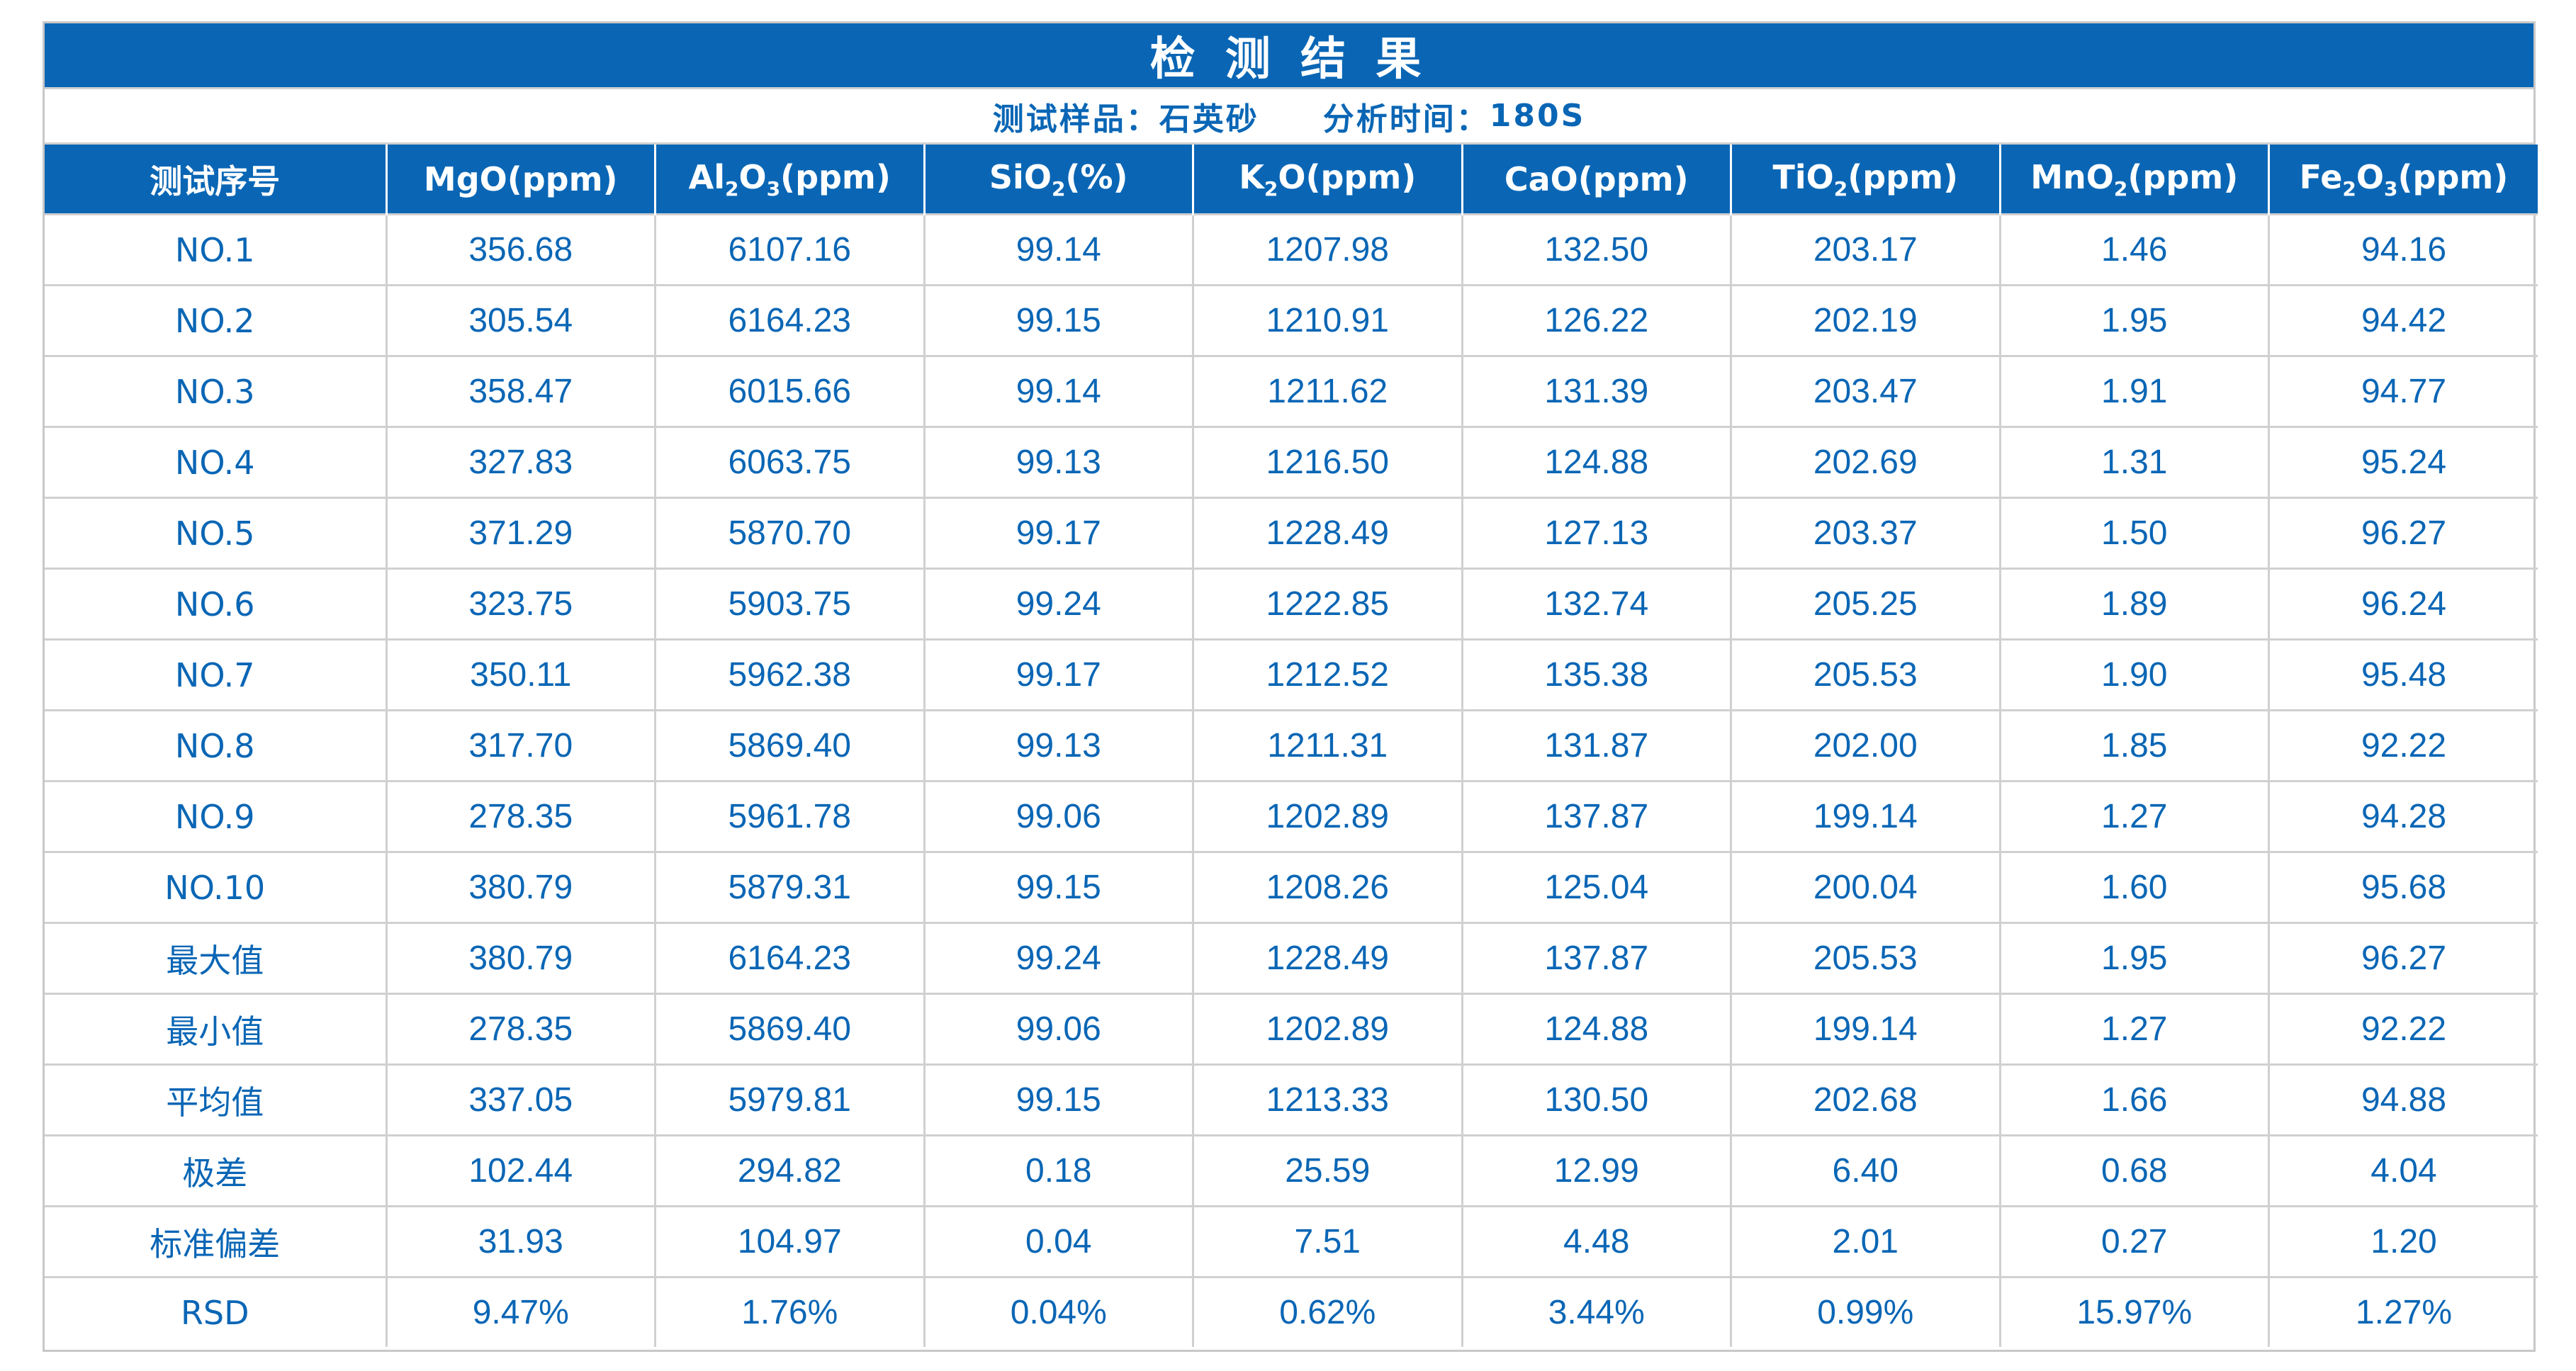 The image size is (2576, 1371). Describe the element at coordinates (216, 887) in the screenshot. I see `row-label: NO.10` at that location.